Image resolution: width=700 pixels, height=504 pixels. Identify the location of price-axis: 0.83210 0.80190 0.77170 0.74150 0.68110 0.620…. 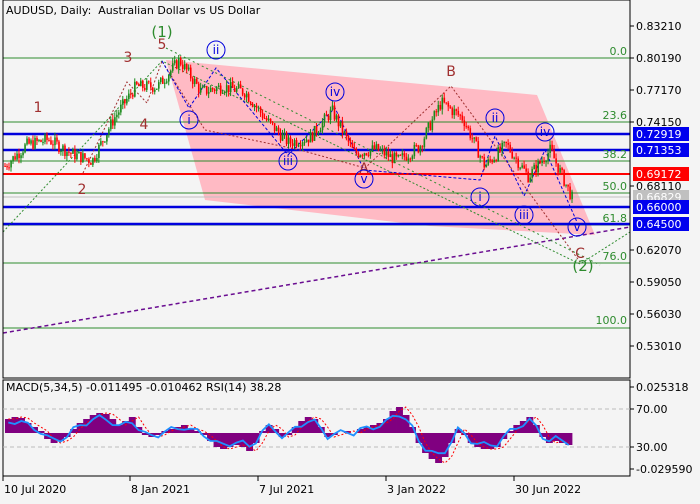
(655, 189).